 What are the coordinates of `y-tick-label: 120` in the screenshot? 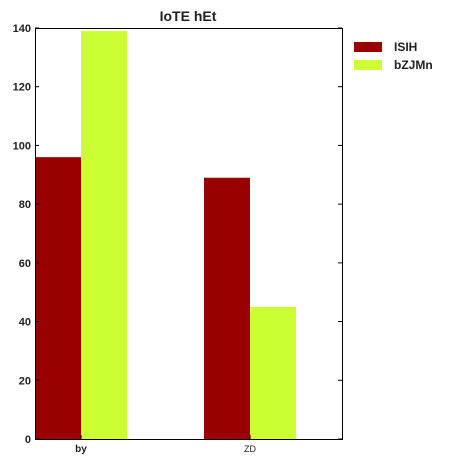 It's located at (22, 88).